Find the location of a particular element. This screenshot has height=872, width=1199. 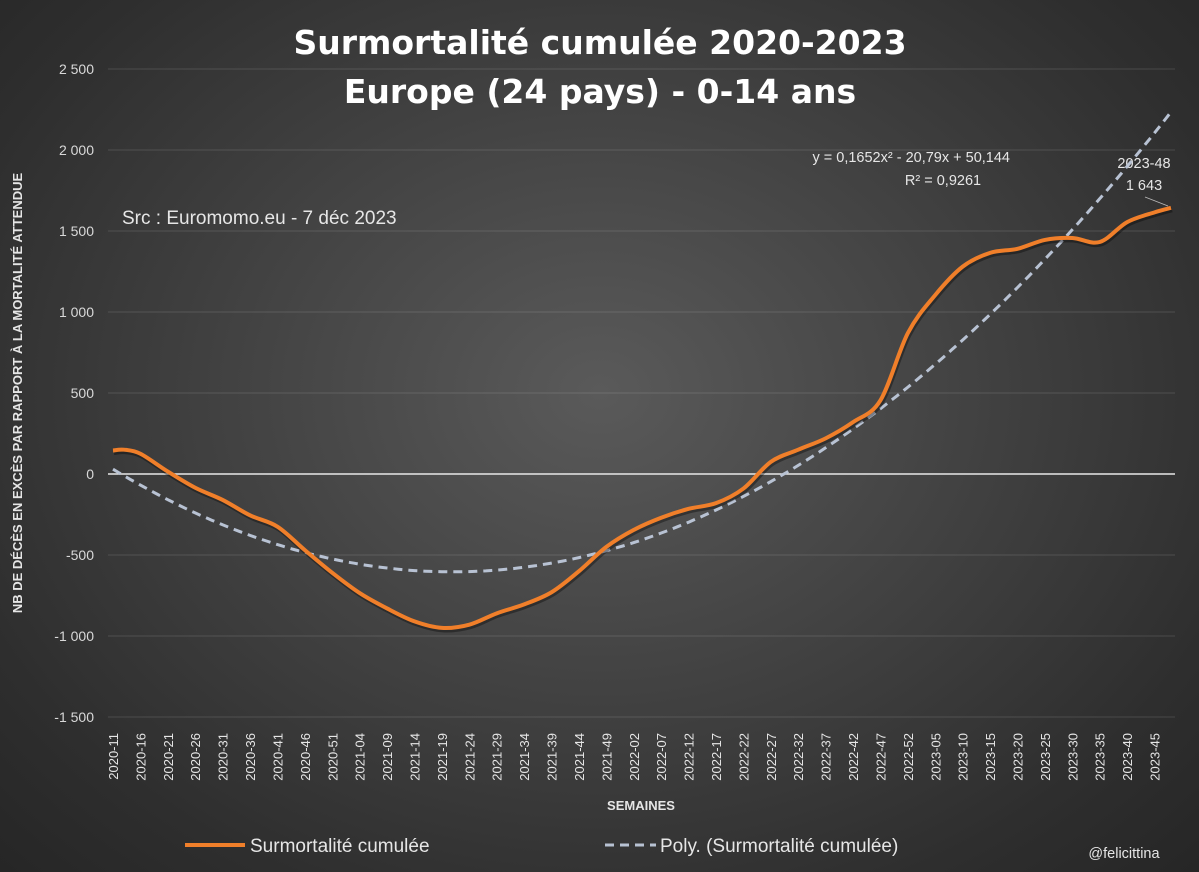

annotation-week: 2023-48 is located at coordinates (1143, 164).